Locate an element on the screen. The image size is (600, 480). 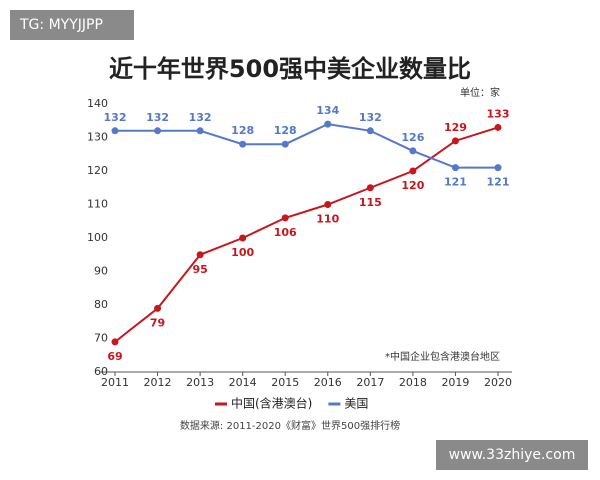
value-label: 115 is located at coordinates (370, 202).